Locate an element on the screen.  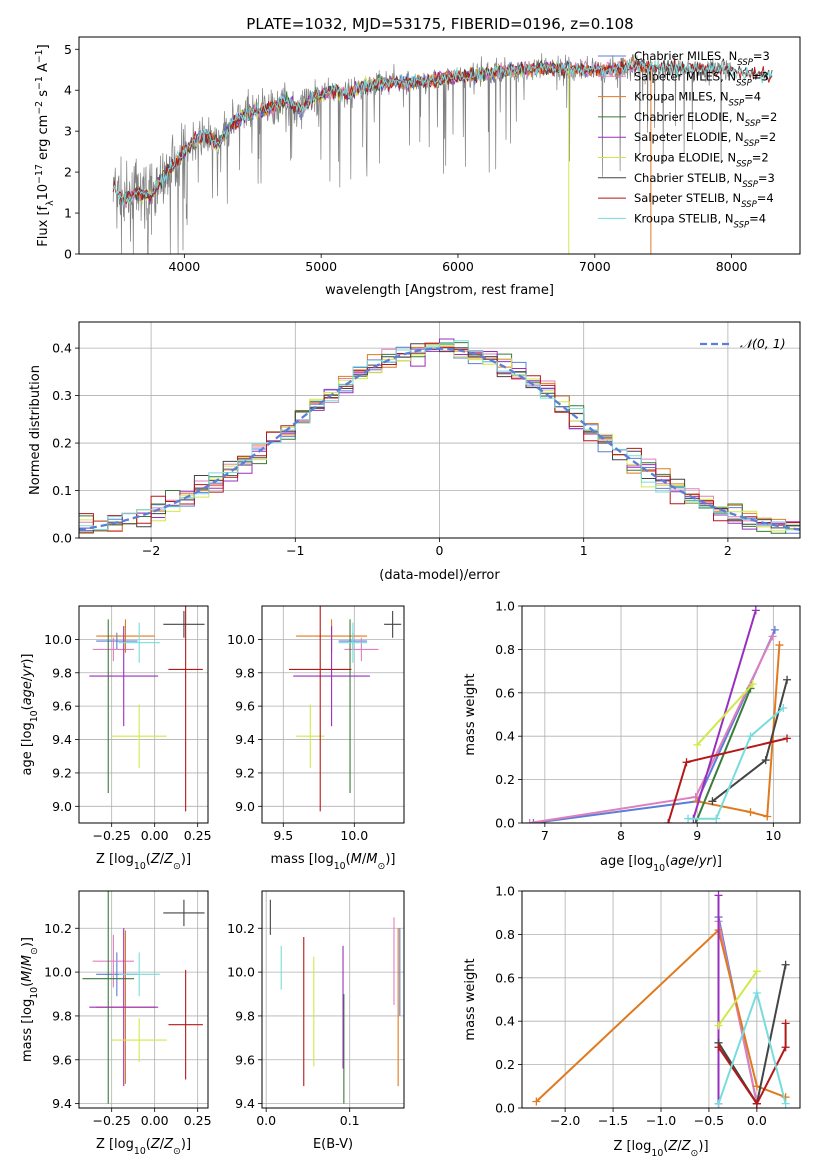
x-tick-label: −2 is located at coordinates (151, 550).